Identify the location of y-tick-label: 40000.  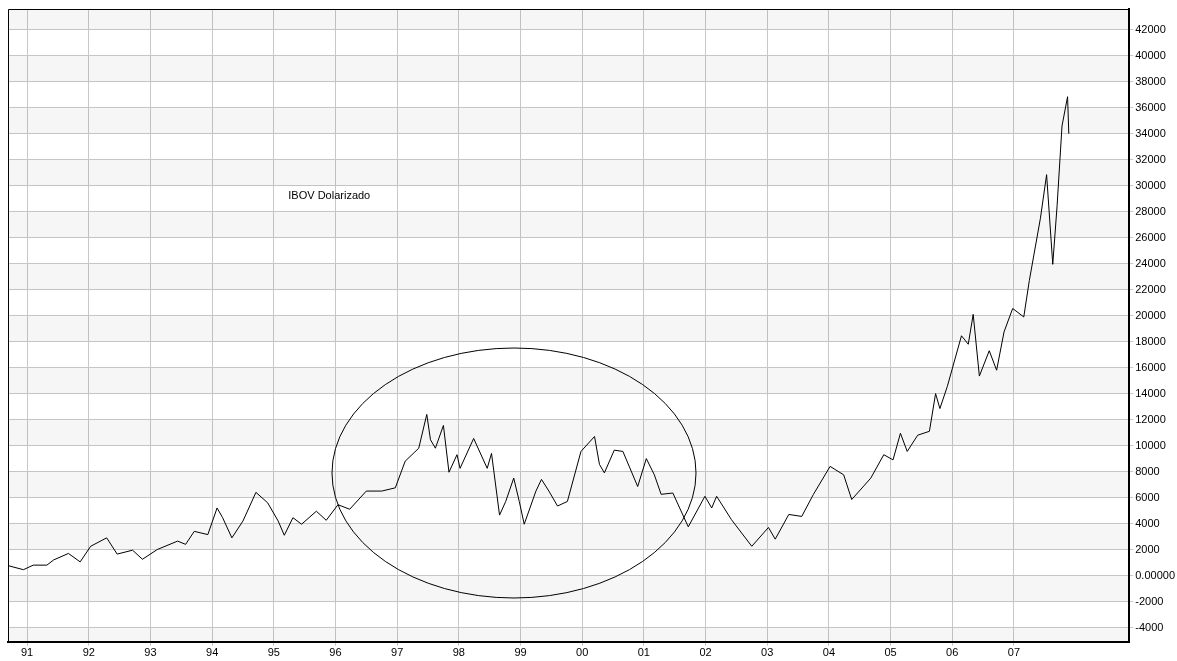
(1150, 54).